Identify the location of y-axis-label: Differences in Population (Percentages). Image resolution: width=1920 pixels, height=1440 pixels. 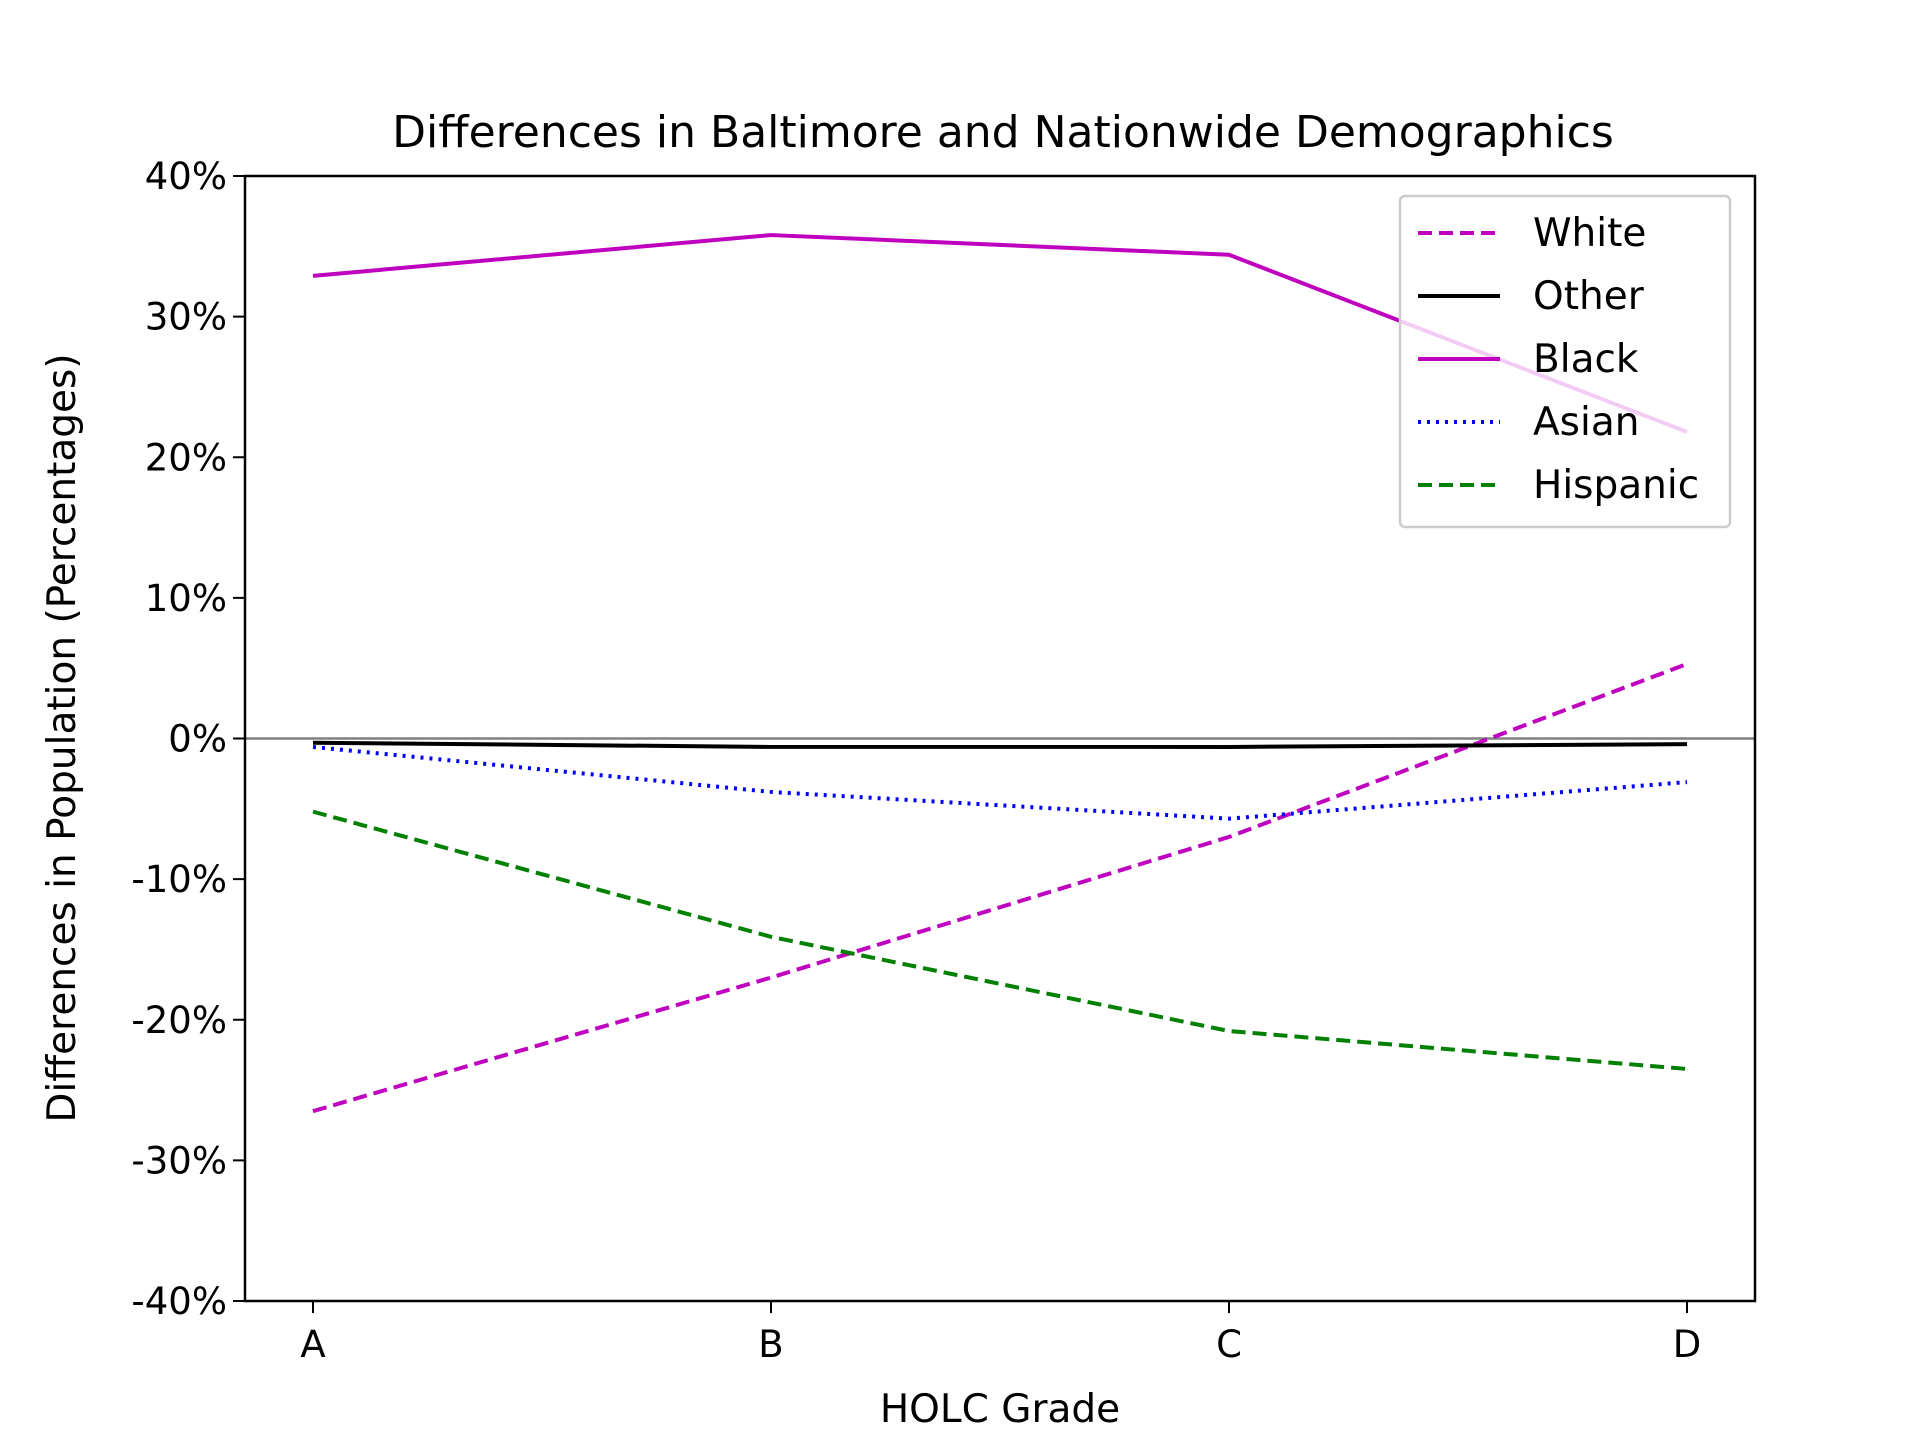
(62, 737).